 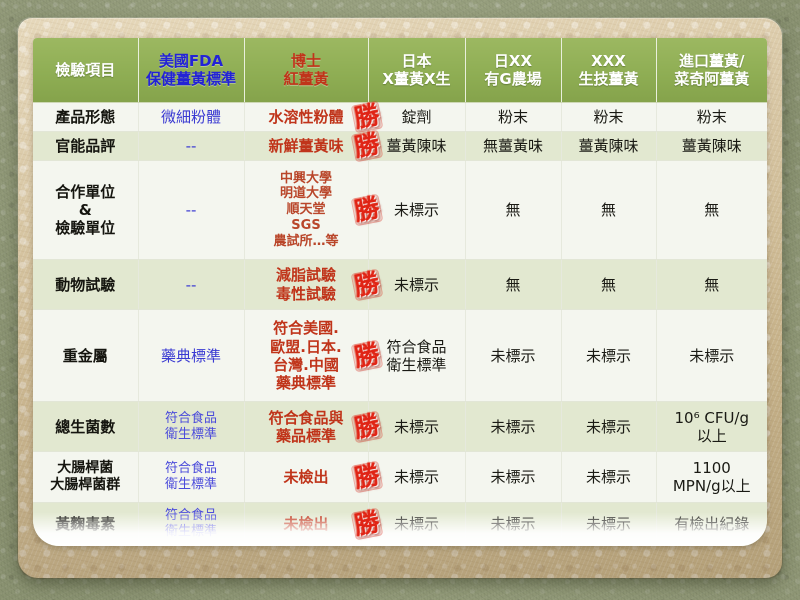 What do you see at coordinates (416, 79) in the screenshot?
I see `column-header-line: X薑黃X生` at bounding box center [416, 79].